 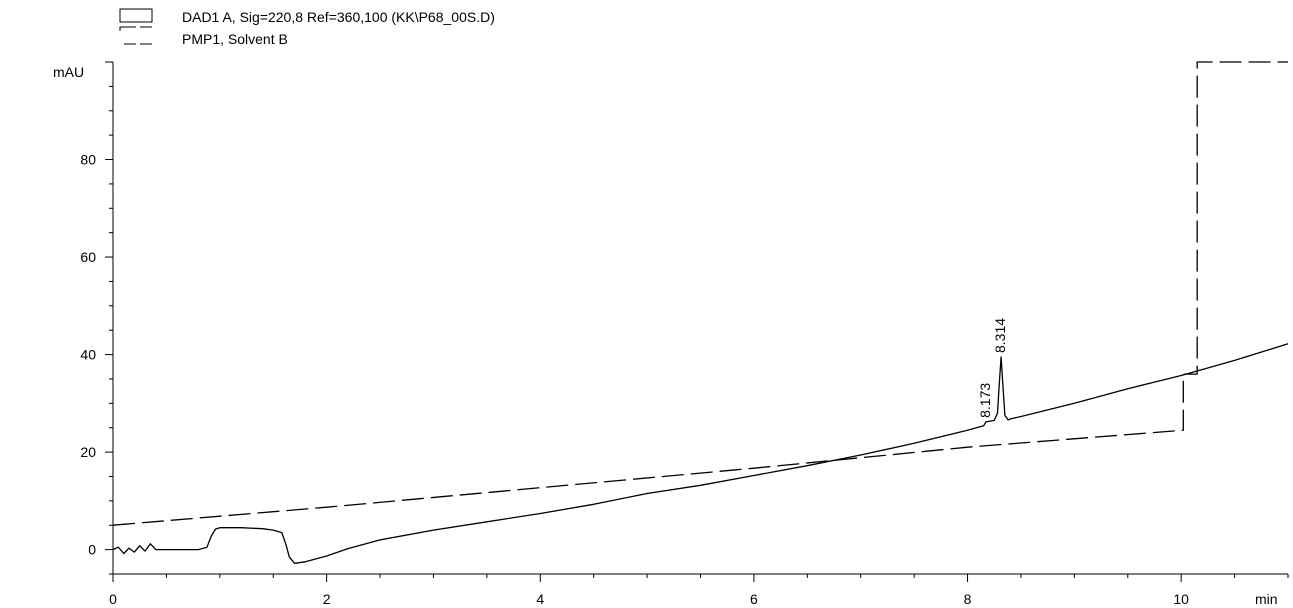 I want to click on legend-solid-swatch, so click(x=136, y=15).